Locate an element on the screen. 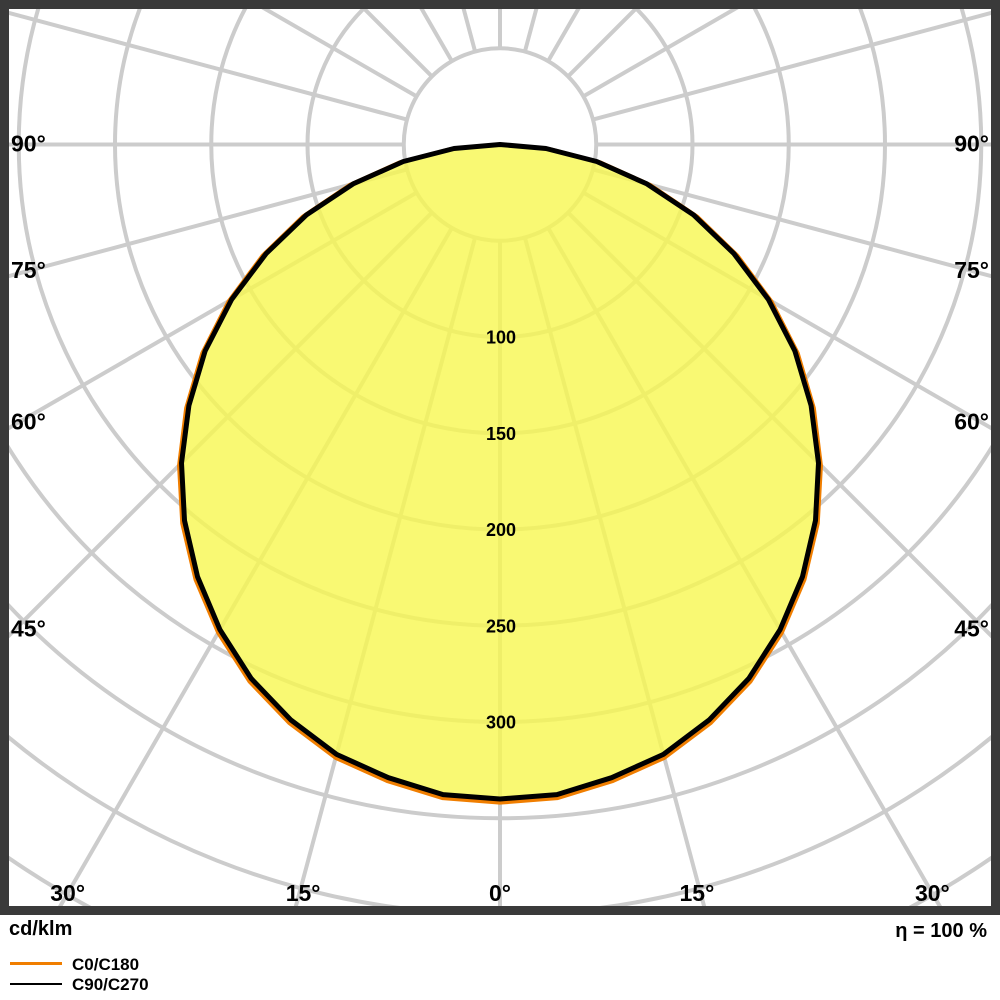 Image resolution: width=1000 pixels, height=1000 pixels. legend: C0/C180 C90/C270 is located at coordinates (200, 973).